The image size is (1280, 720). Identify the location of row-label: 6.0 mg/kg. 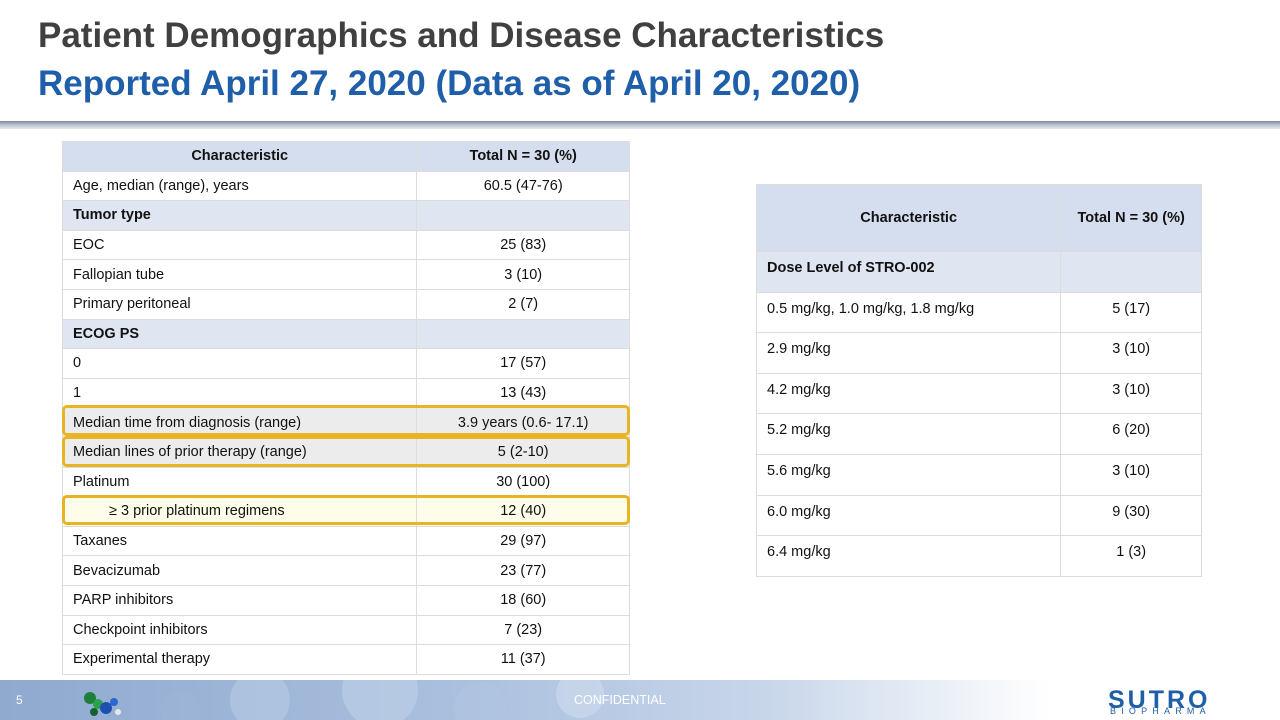
(908, 515).